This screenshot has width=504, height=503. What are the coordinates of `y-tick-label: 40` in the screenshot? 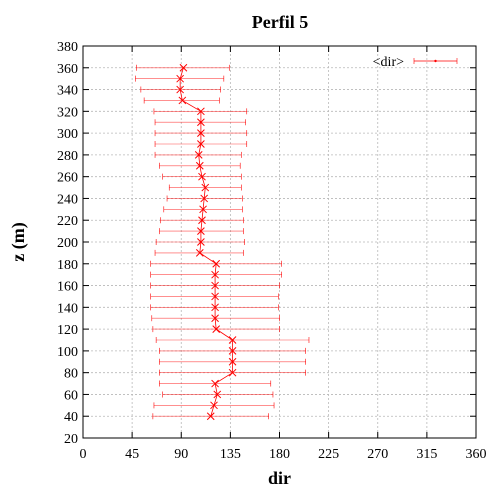 It's located at (71, 417).